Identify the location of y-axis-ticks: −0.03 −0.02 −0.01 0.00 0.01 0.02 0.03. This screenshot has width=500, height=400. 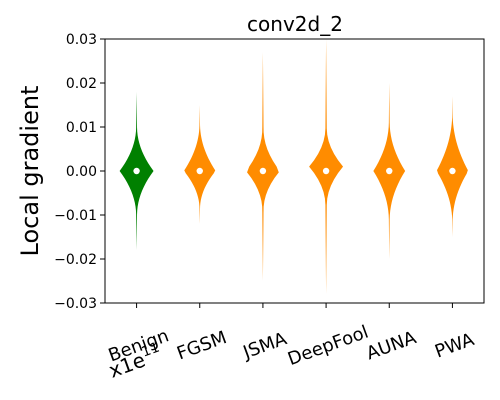
(79, 172).